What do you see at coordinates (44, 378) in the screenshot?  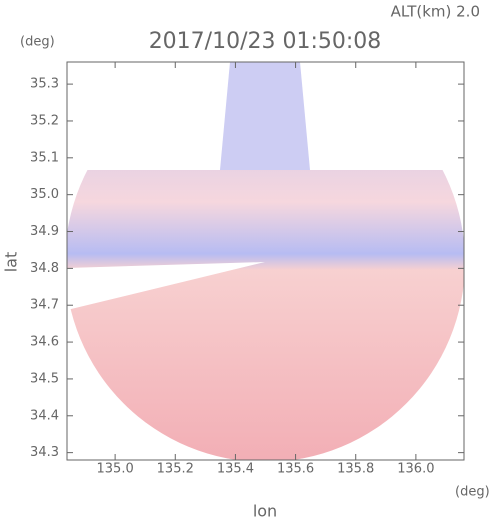 I see `y-tick-label: 34.5` at bounding box center [44, 378].